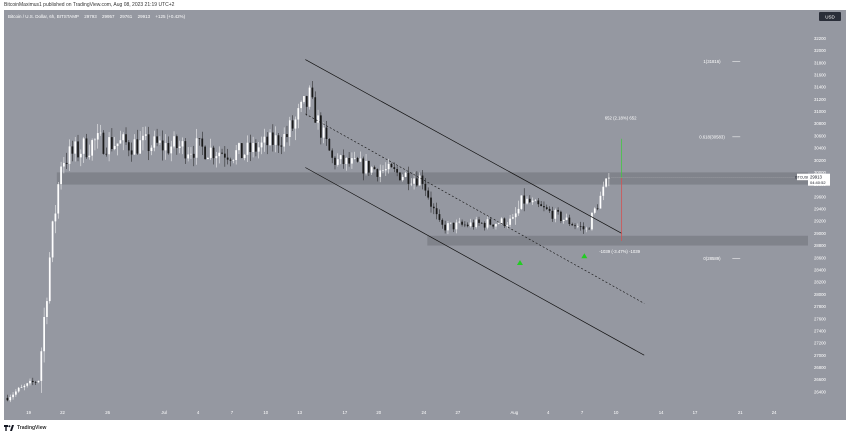 This screenshot has height=434, width=850. I want to click on y-tick-label: 26600, so click(820, 379).